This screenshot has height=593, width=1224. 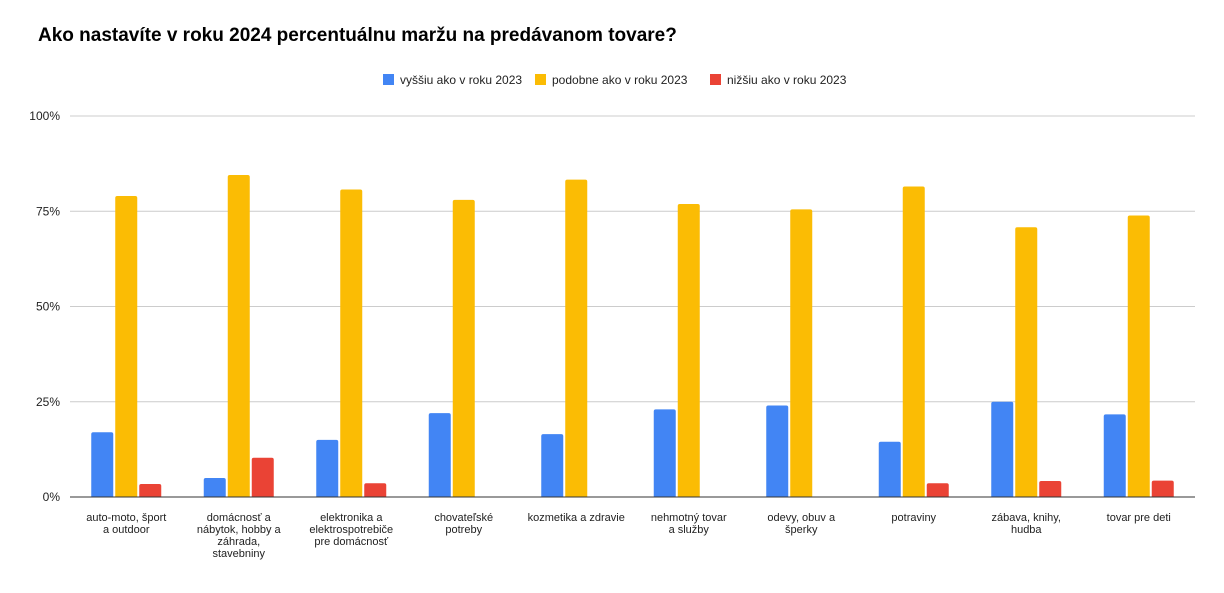 I want to click on x-tick-label-line: elektrospotrebiče, so click(x=351, y=530).